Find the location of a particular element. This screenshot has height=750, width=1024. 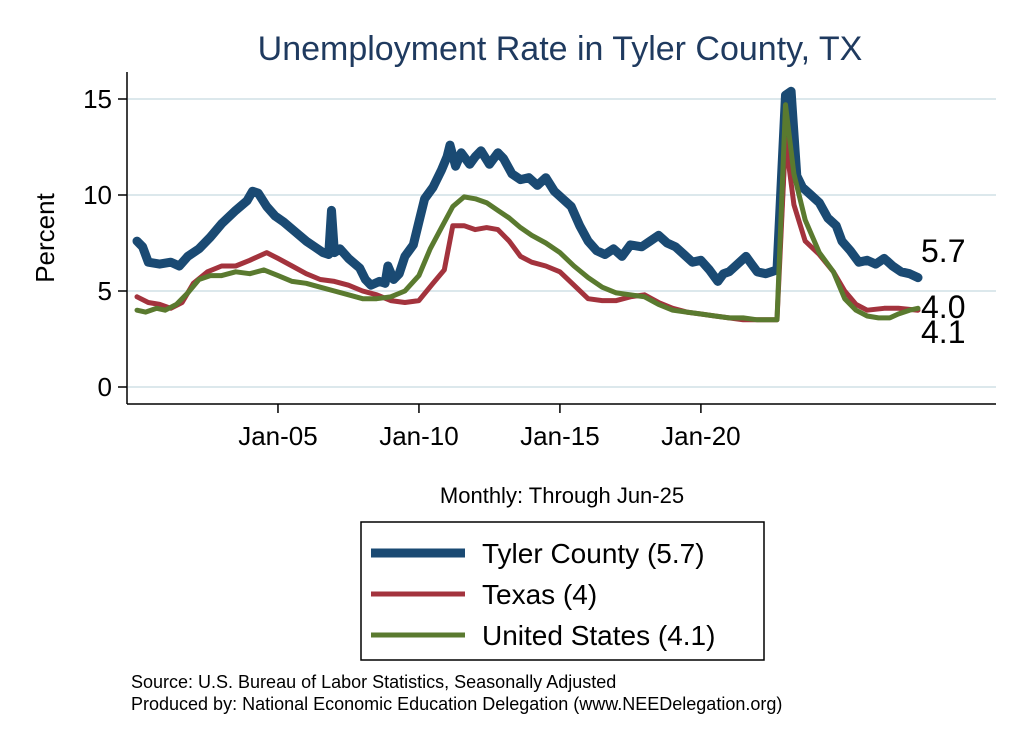

end-label-layer: 5.7 4.04.1 is located at coordinates (943, 291).